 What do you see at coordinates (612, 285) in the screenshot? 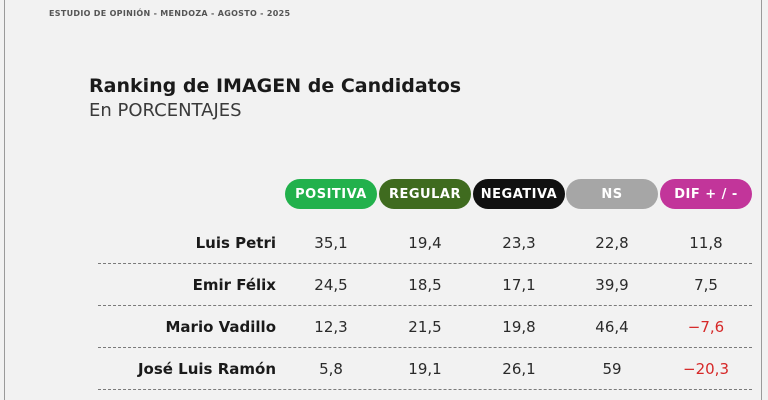
I see `value-ns: 39,9` at bounding box center [612, 285].